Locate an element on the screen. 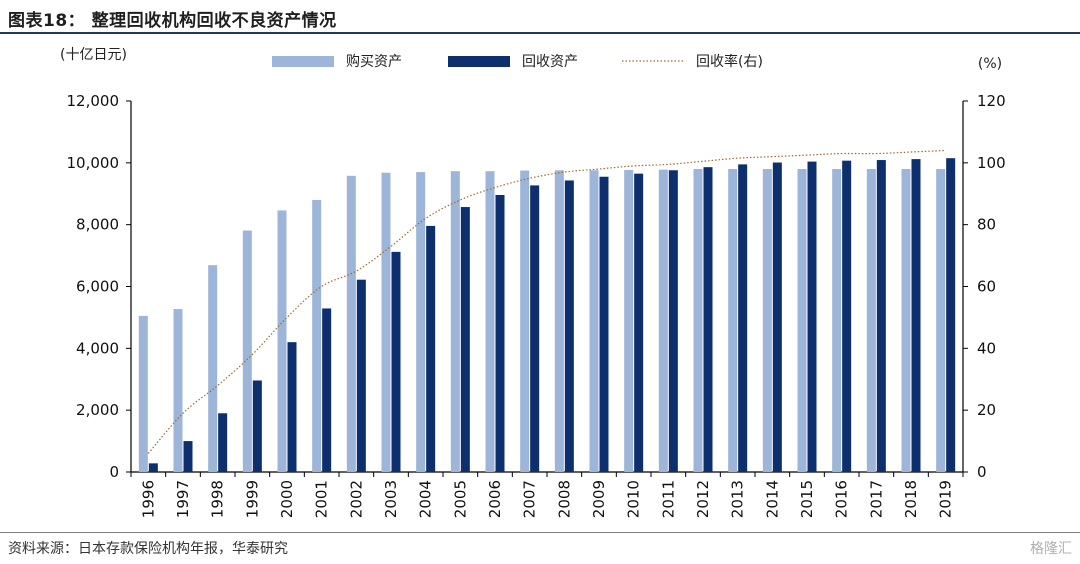  y-axis-unit: (十亿日元) is located at coordinates (93, 55).